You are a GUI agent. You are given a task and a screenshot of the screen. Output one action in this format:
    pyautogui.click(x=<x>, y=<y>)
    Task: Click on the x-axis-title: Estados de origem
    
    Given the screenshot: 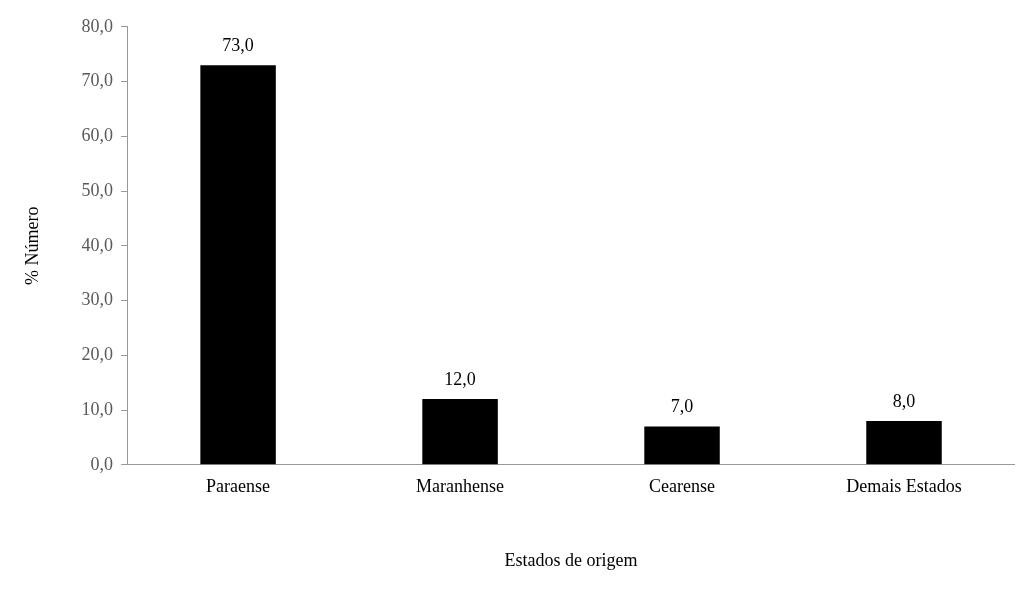 What is the action you would take?
    pyautogui.click(x=571, y=559)
    